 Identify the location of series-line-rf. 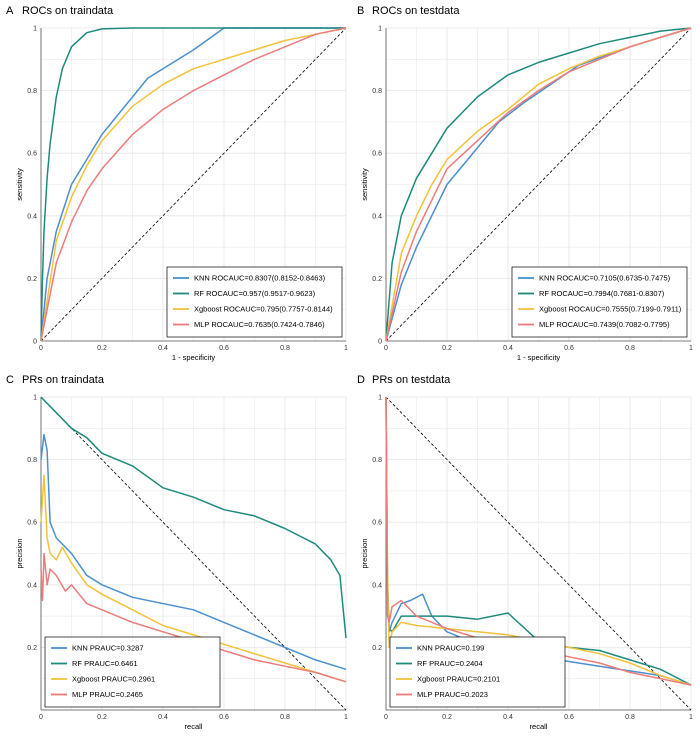
(193, 517).